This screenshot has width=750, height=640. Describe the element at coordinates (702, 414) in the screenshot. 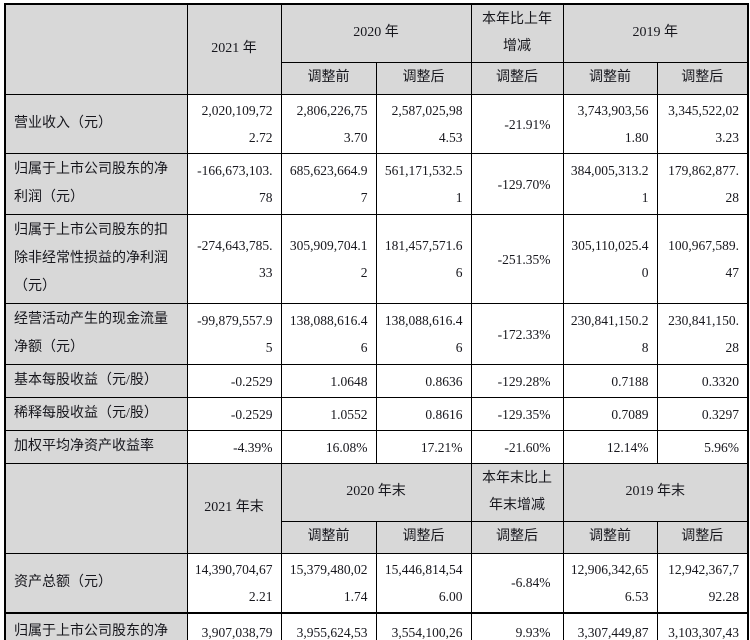

I see `value-cell: 0.3297` at that location.